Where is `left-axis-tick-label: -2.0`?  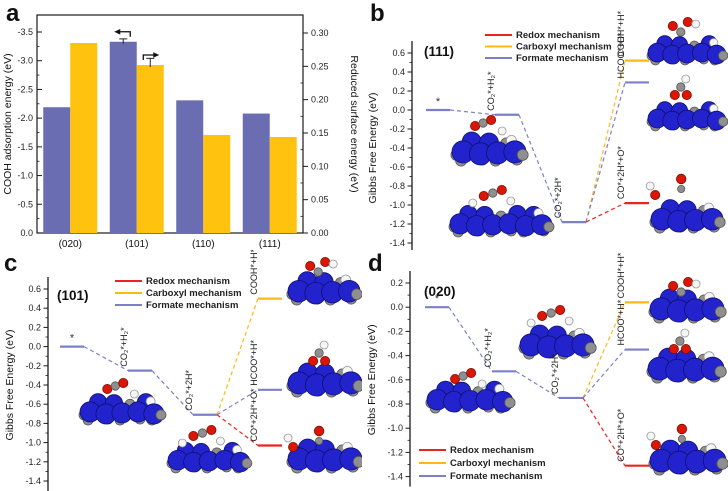
left-axis-tick-label: -2.0 is located at coordinates (25, 118).